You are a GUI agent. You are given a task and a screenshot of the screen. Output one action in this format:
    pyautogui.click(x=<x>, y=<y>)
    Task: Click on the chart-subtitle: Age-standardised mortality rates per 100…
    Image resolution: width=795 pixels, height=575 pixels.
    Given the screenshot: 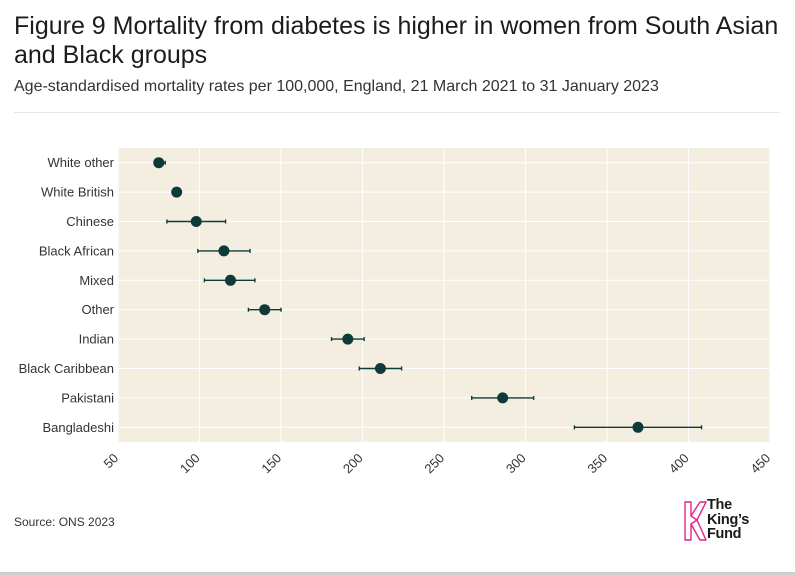 What is the action you would take?
    pyautogui.click(x=336, y=86)
    